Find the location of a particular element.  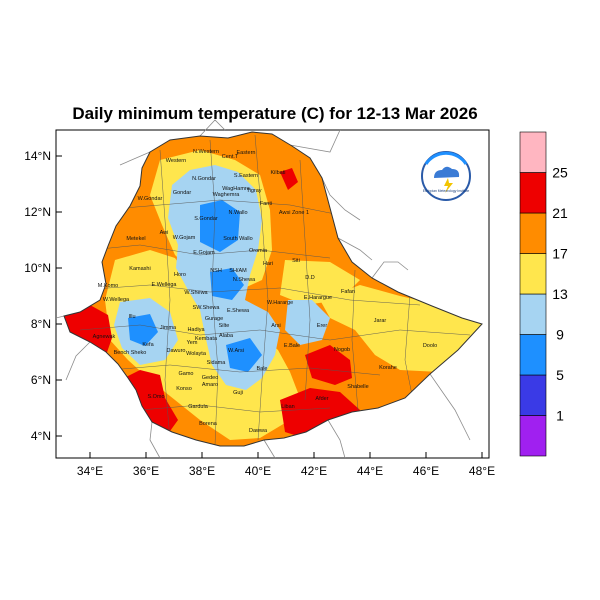

zone-label: Guji is located at coordinates (238, 393).